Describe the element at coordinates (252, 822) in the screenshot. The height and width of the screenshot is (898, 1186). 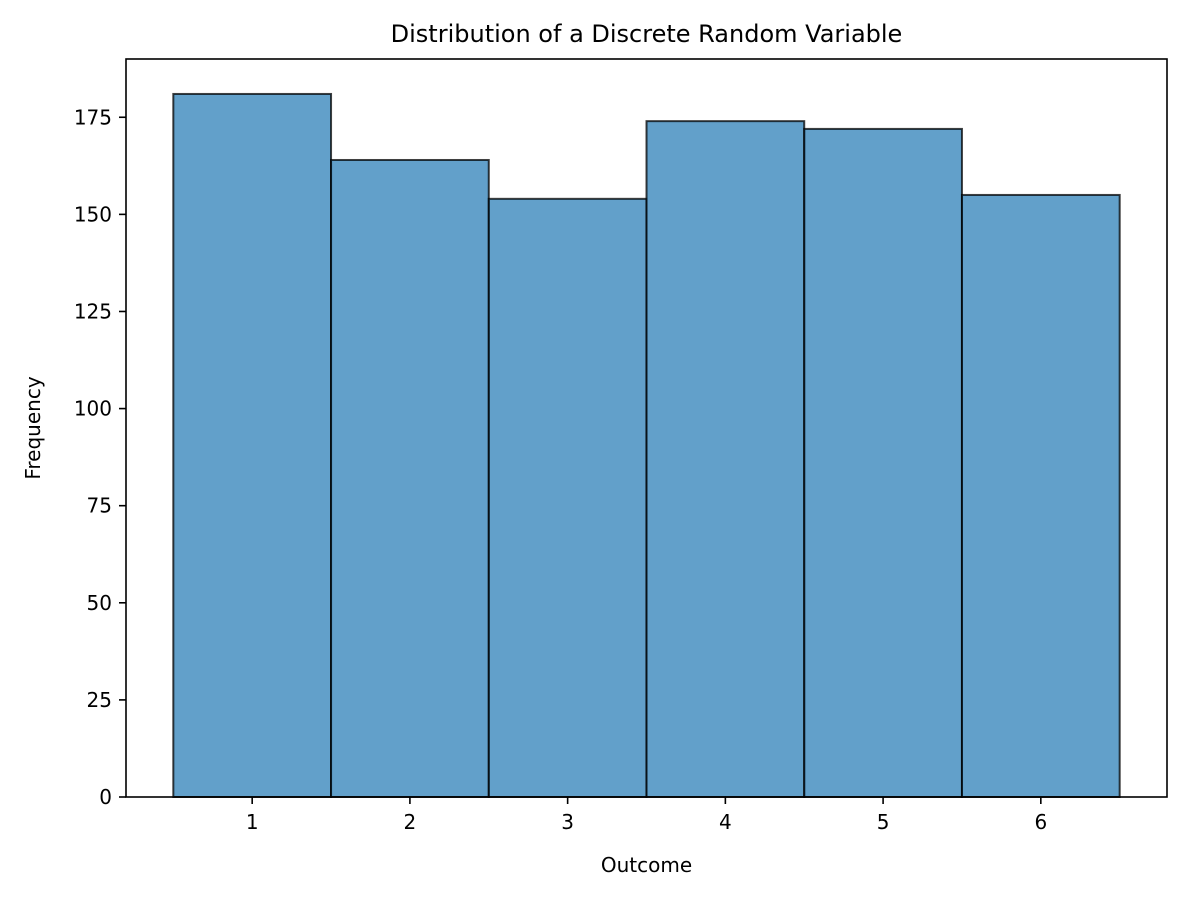
I see `x-tick-label: 1` at that location.